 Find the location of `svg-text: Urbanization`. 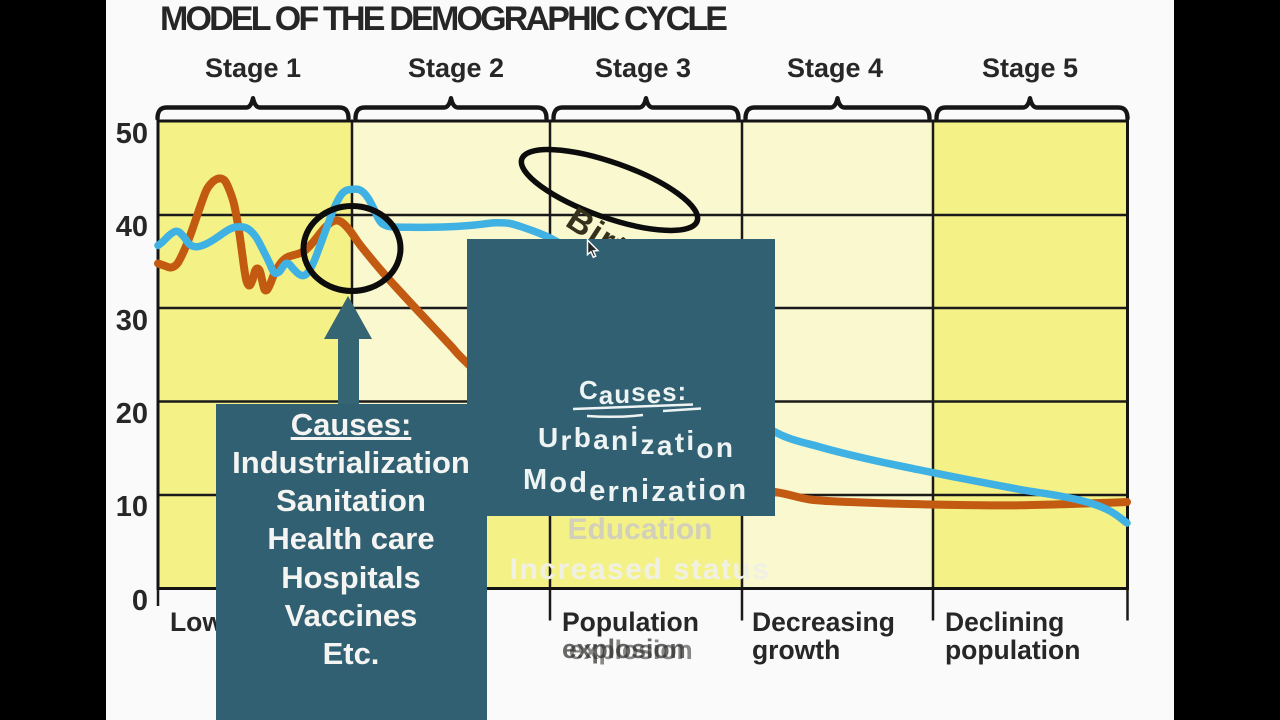

svg-text: Urbanization is located at coordinates (636, 442).